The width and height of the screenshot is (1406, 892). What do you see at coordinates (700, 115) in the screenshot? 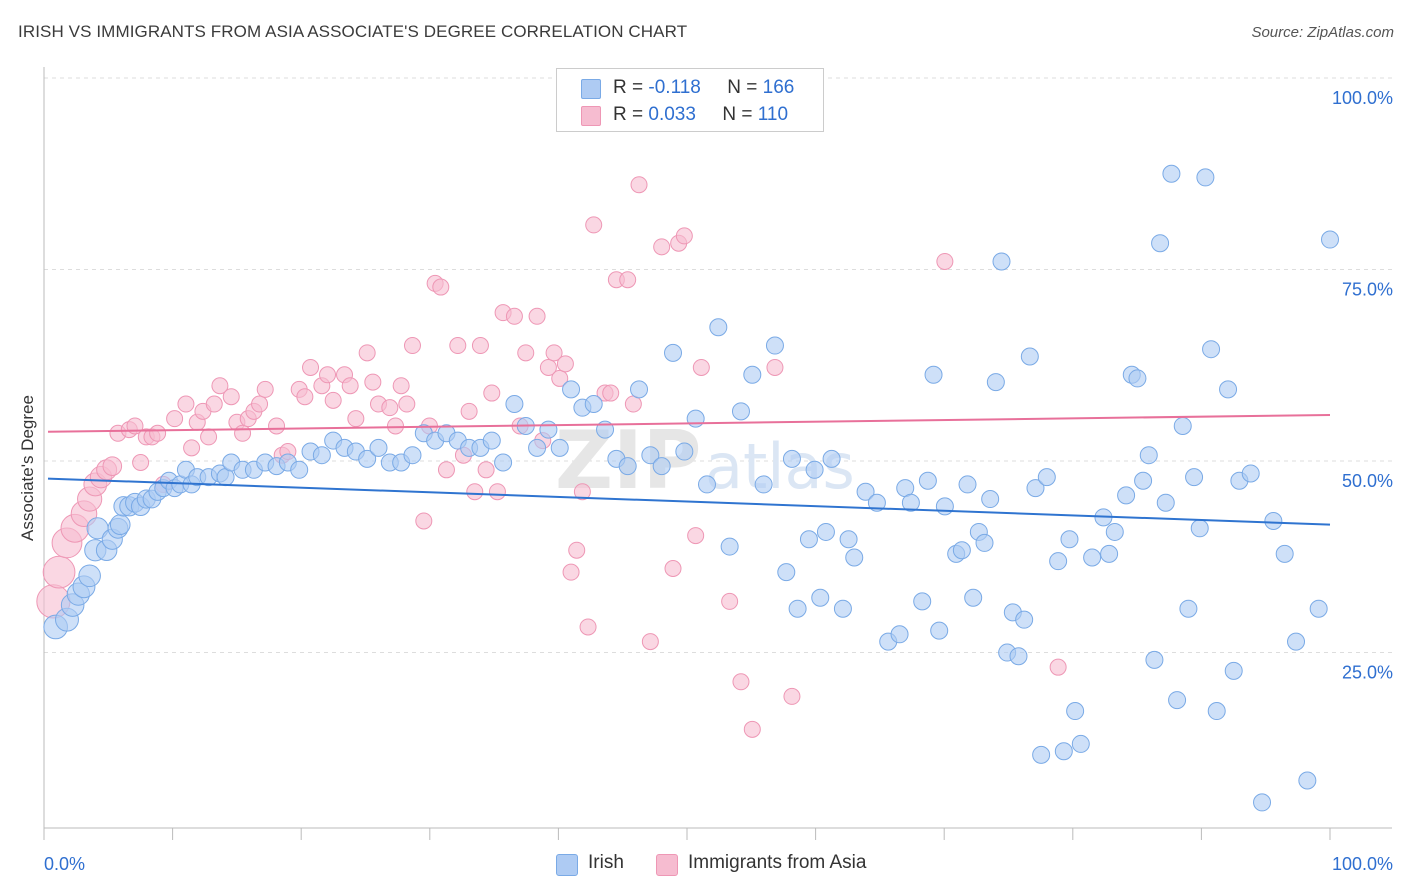
I see `asia-stats: R = 0.033 N = 110` at bounding box center [700, 115].